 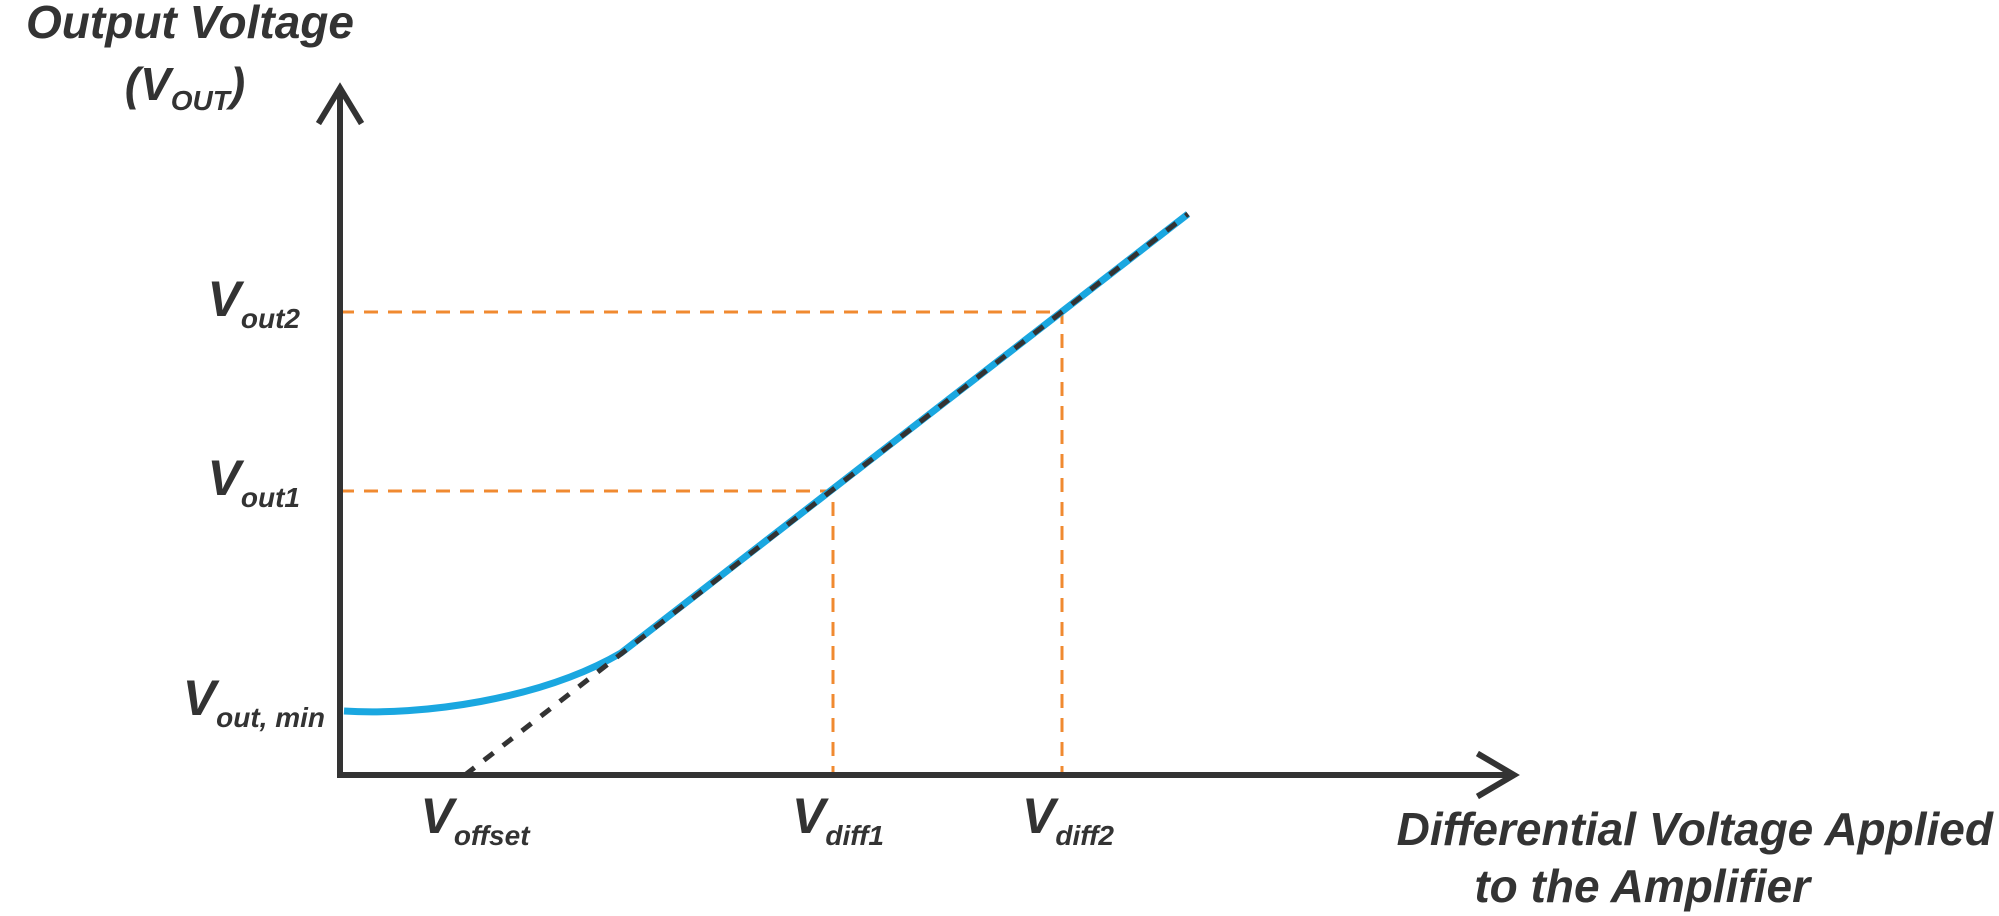 I want to click on y-title-post: ), so click(x=235, y=84).